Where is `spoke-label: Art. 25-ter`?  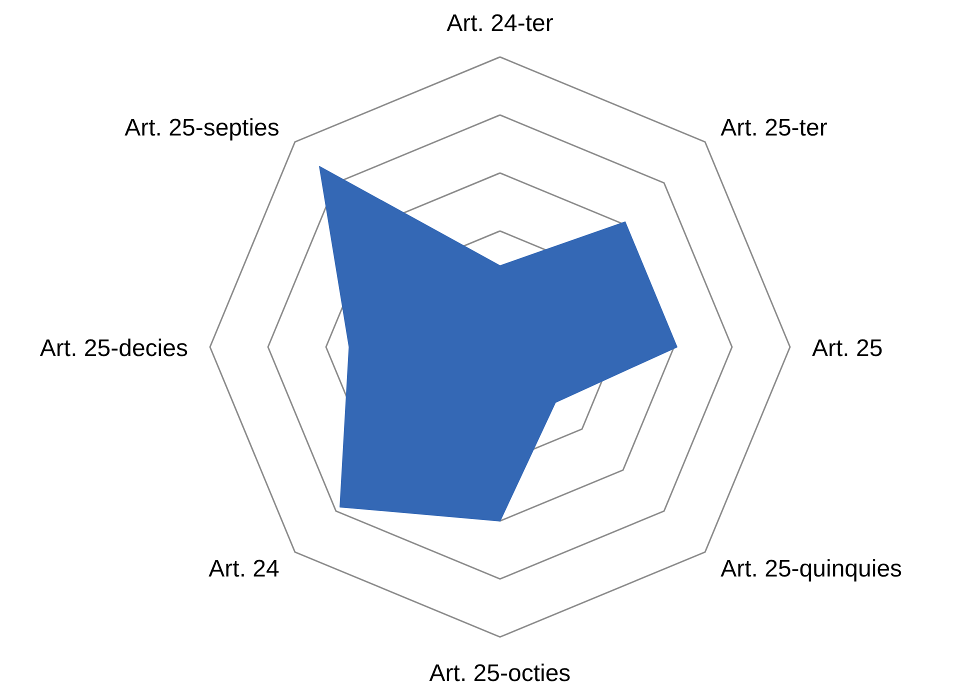
spoke-label: Art. 25-ter is located at coordinates (774, 128).